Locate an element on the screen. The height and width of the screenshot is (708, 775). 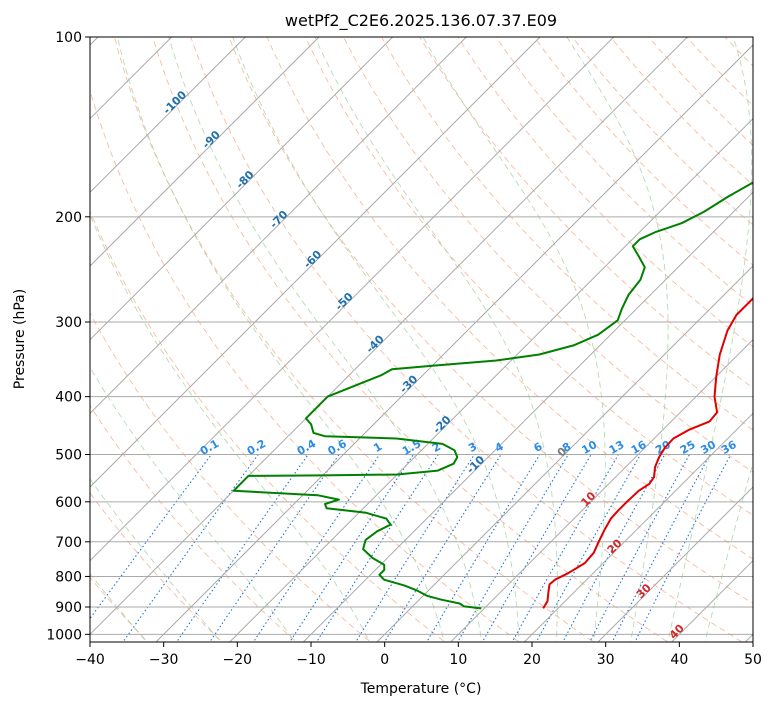
isotherm-label: -30 is located at coordinates (408, 383).